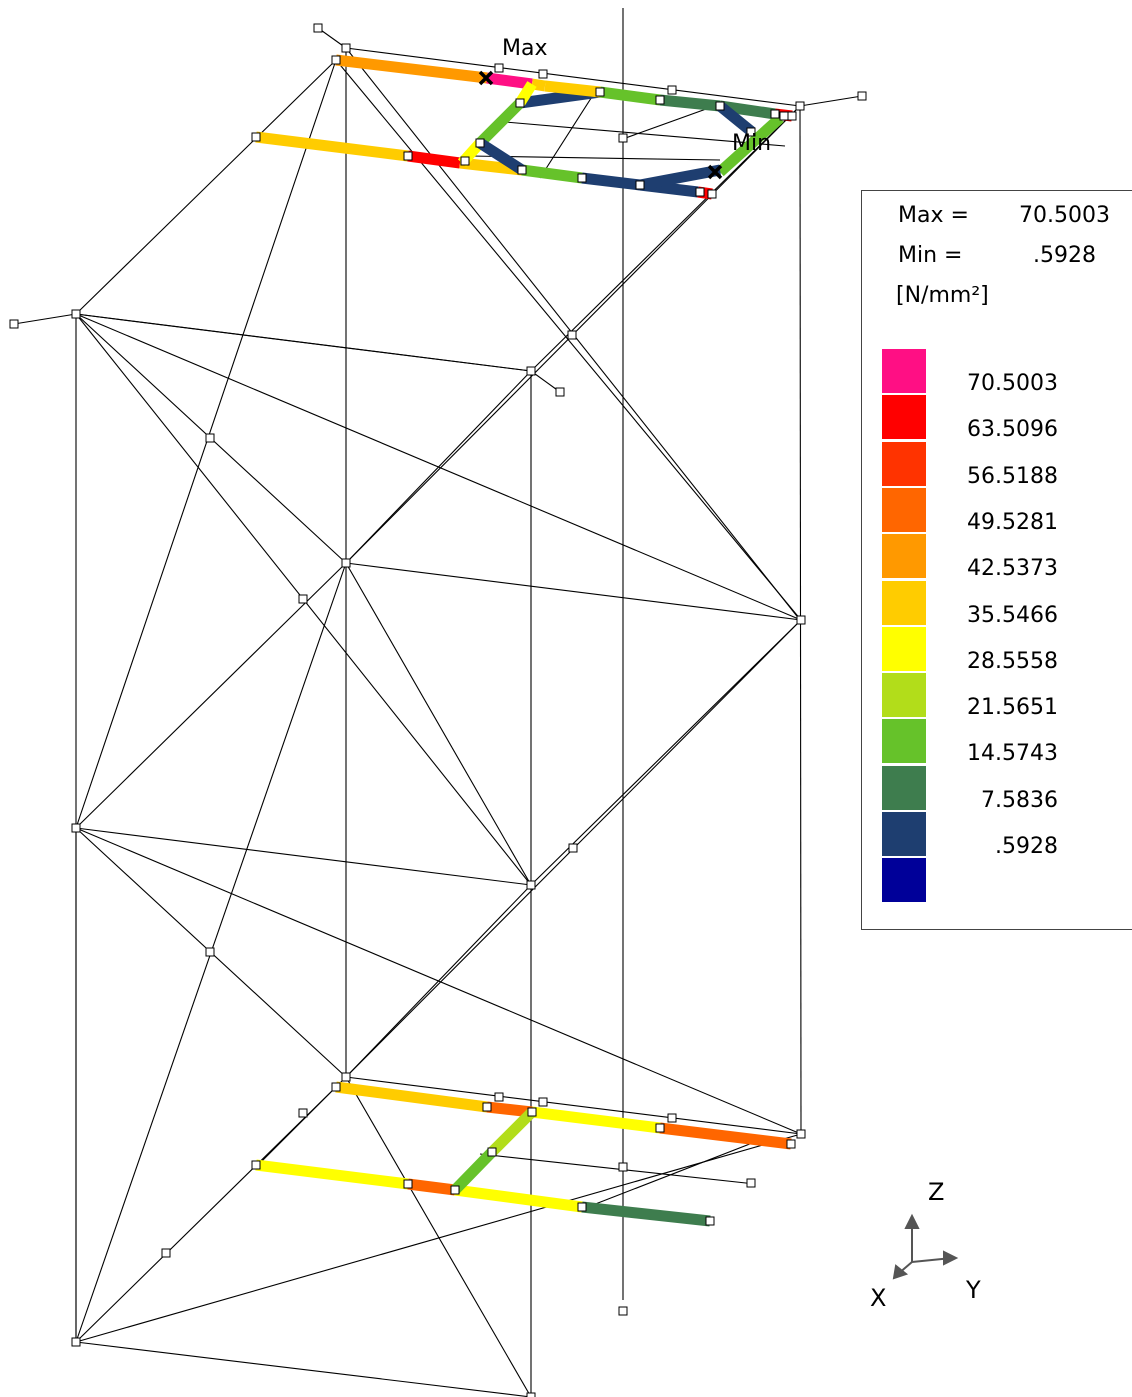 This screenshot has width=1132, height=1397. I want to click on legend-max-value: 70.5003, so click(1064, 215).